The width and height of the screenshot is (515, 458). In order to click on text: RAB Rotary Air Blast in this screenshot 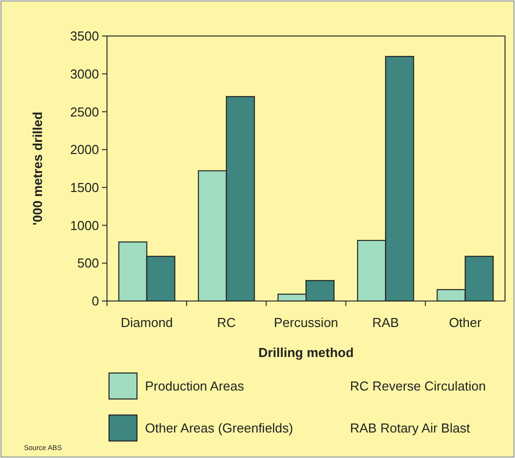, I will do `click(410, 428)`.